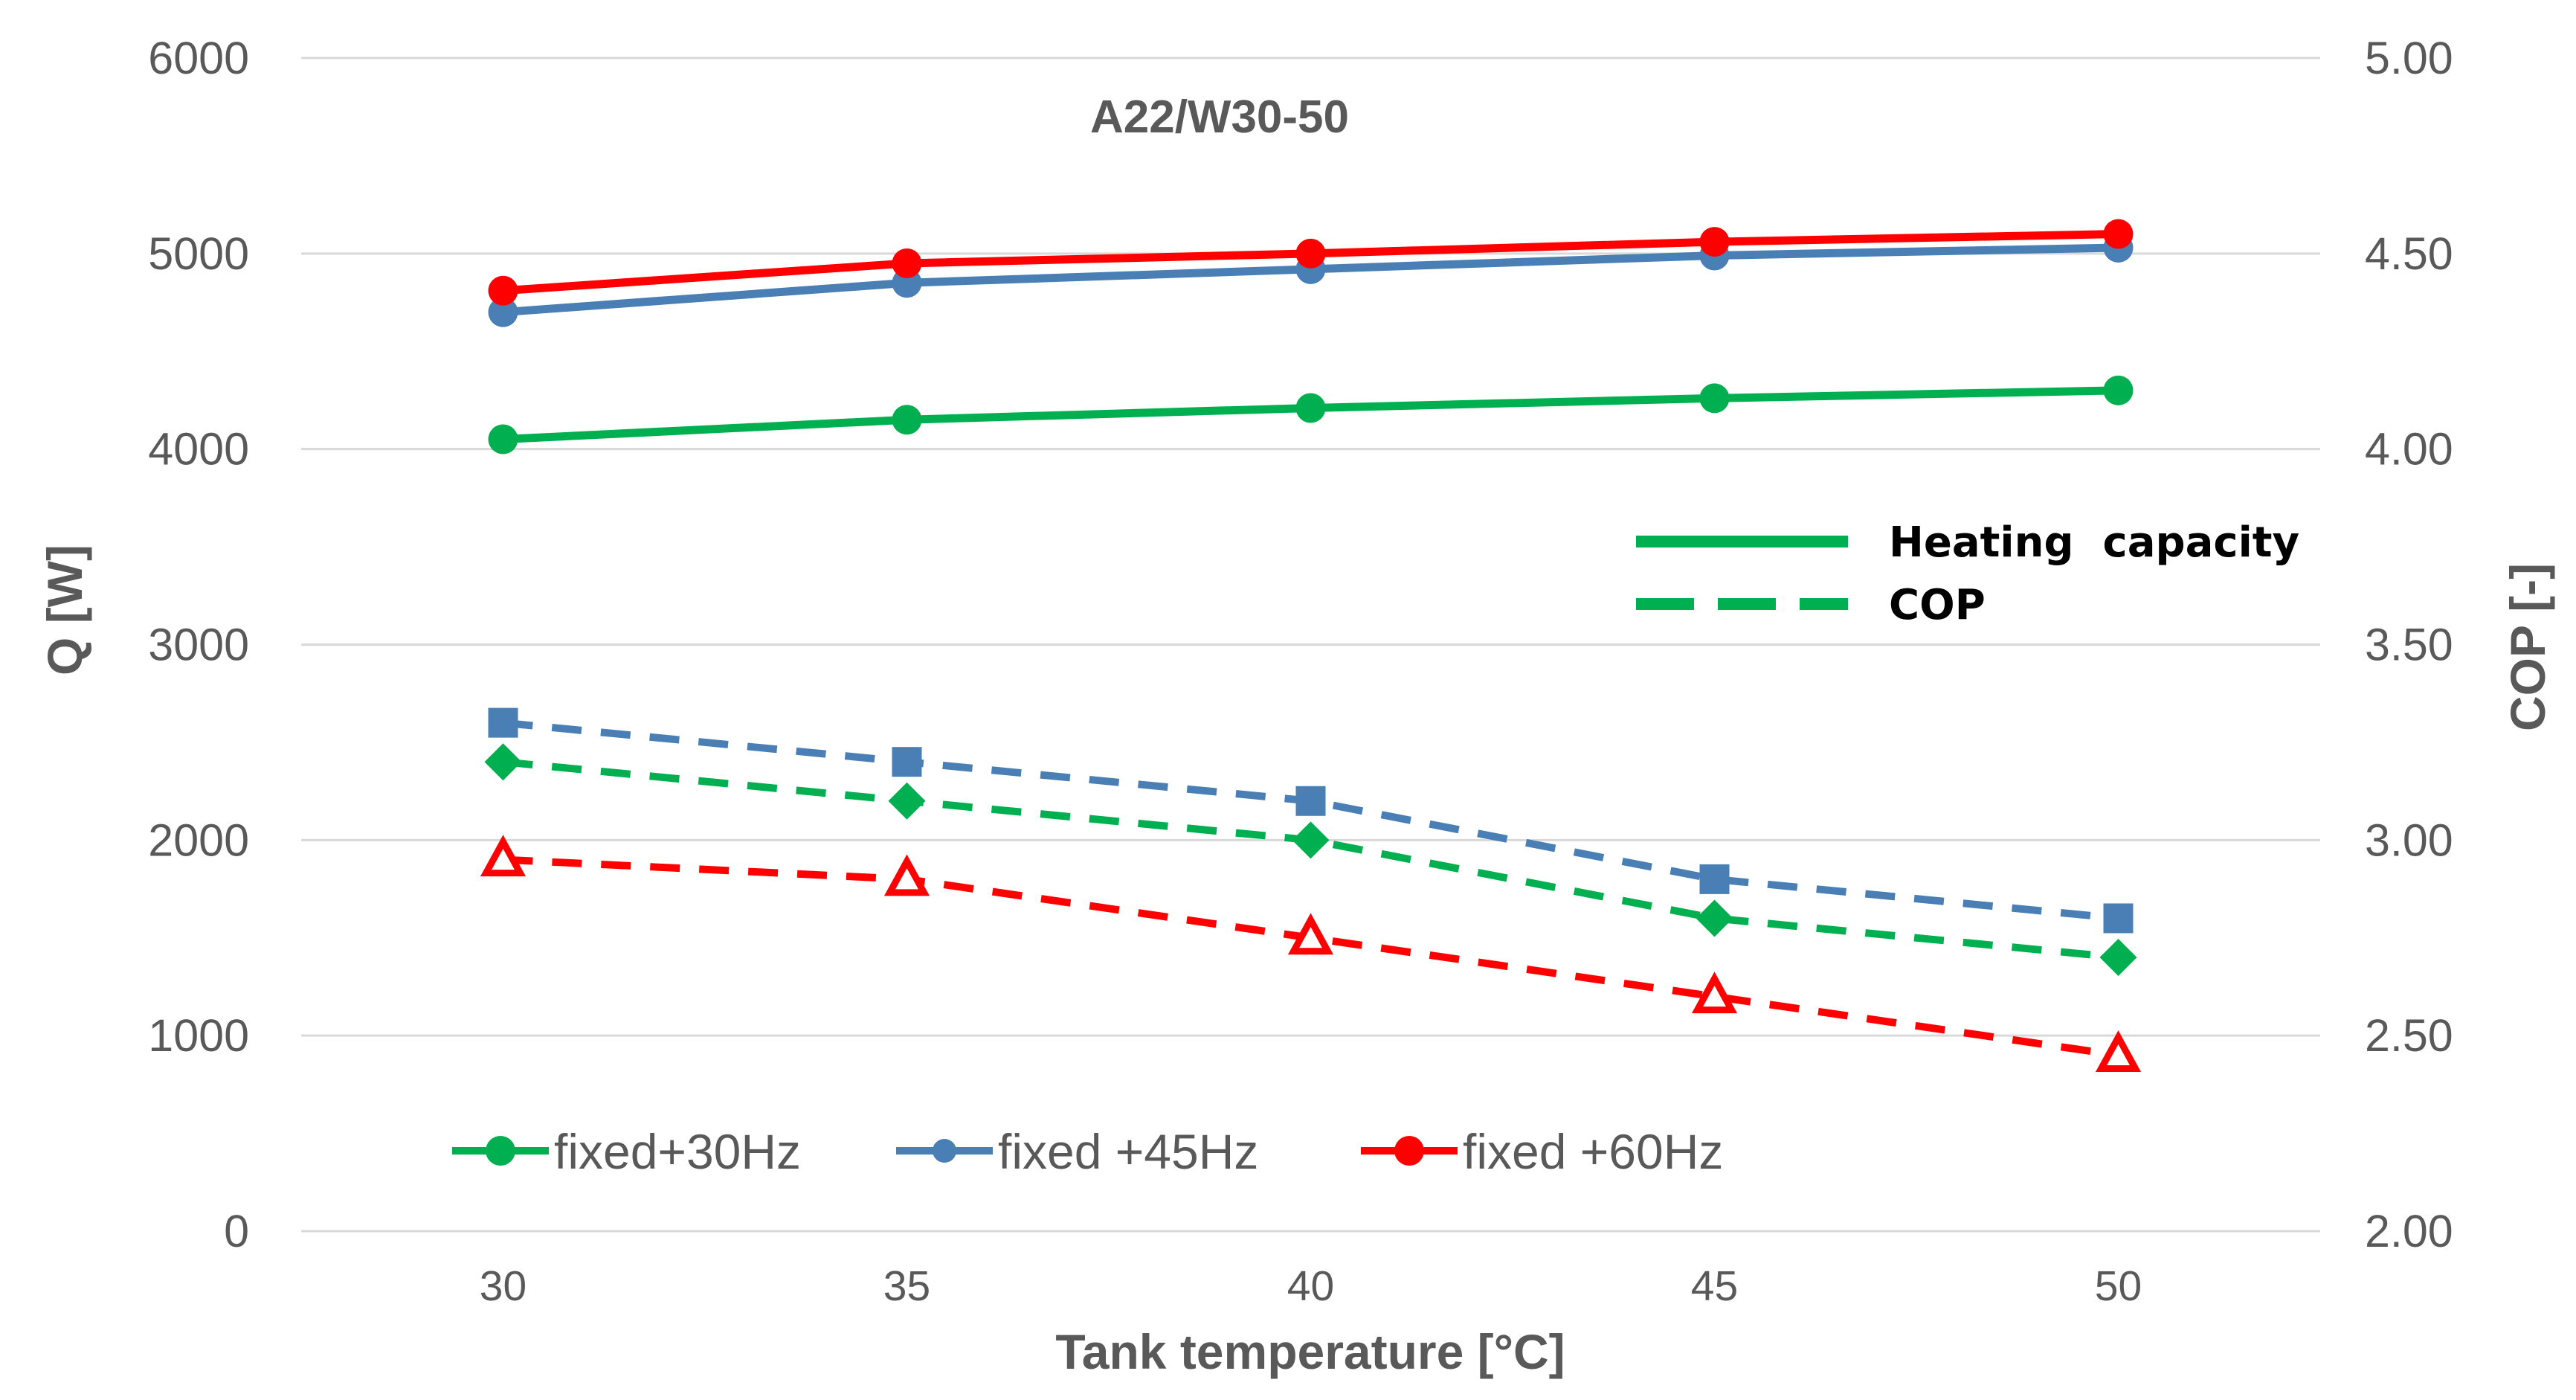 The height and width of the screenshot is (1400, 2576). What do you see at coordinates (2409, 1035) in the screenshot?
I see `y2-tick-label: 2.50` at bounding box center [2409, 1035].